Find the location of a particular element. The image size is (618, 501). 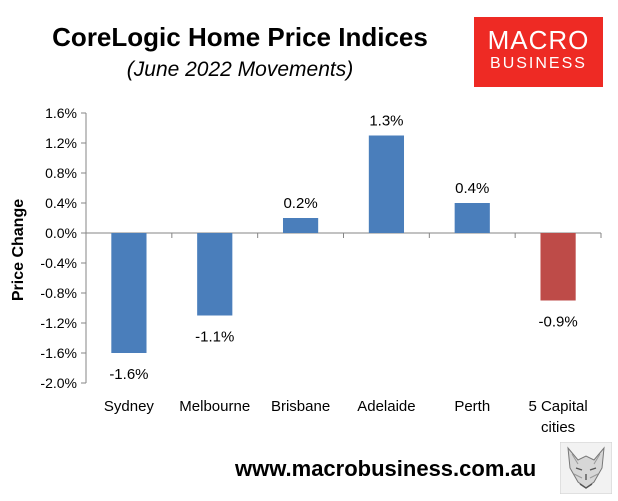

y-tick-label: 1.2% is located at coordinates (61, 143).